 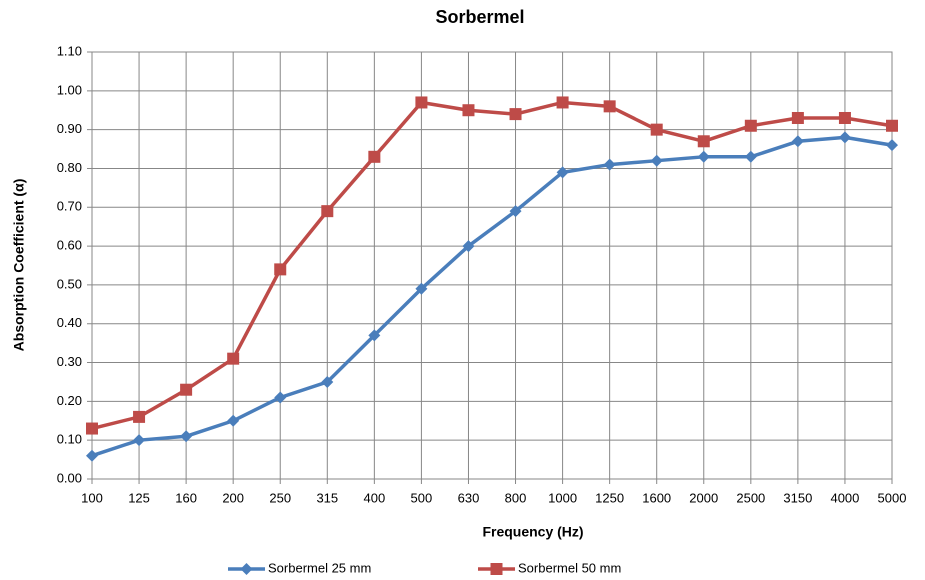 What do you see at coordinates (844, 497) in the screenshot?
I see `x-tick-label: 4000` at bounding box center [844, 497].